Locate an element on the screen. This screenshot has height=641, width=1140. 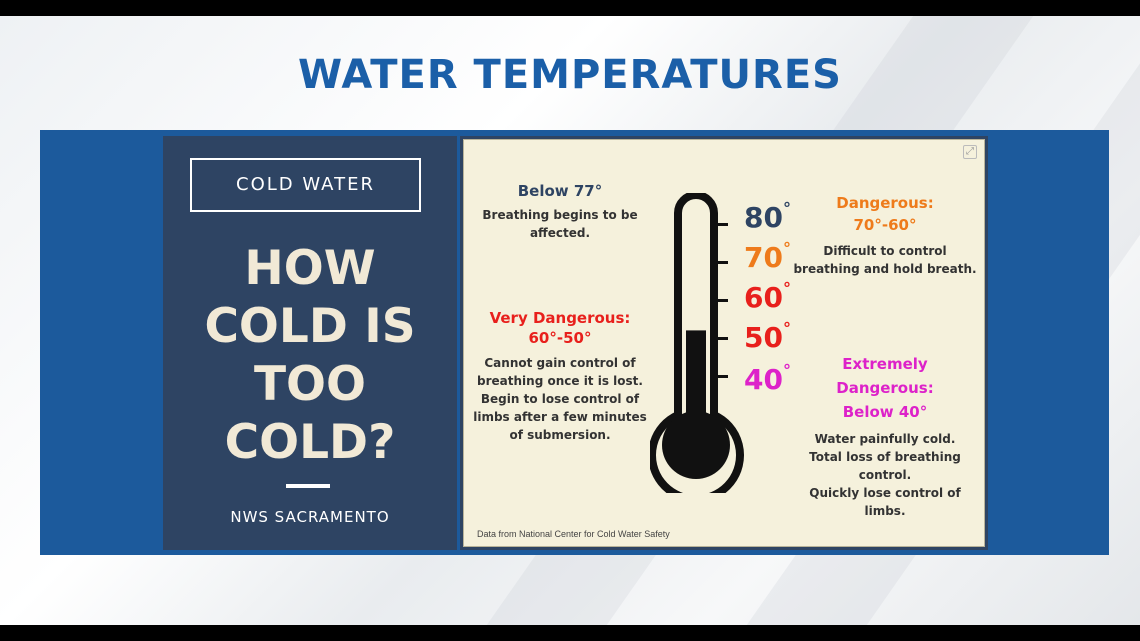
text-line: control. is located at coordinates (885, 475).